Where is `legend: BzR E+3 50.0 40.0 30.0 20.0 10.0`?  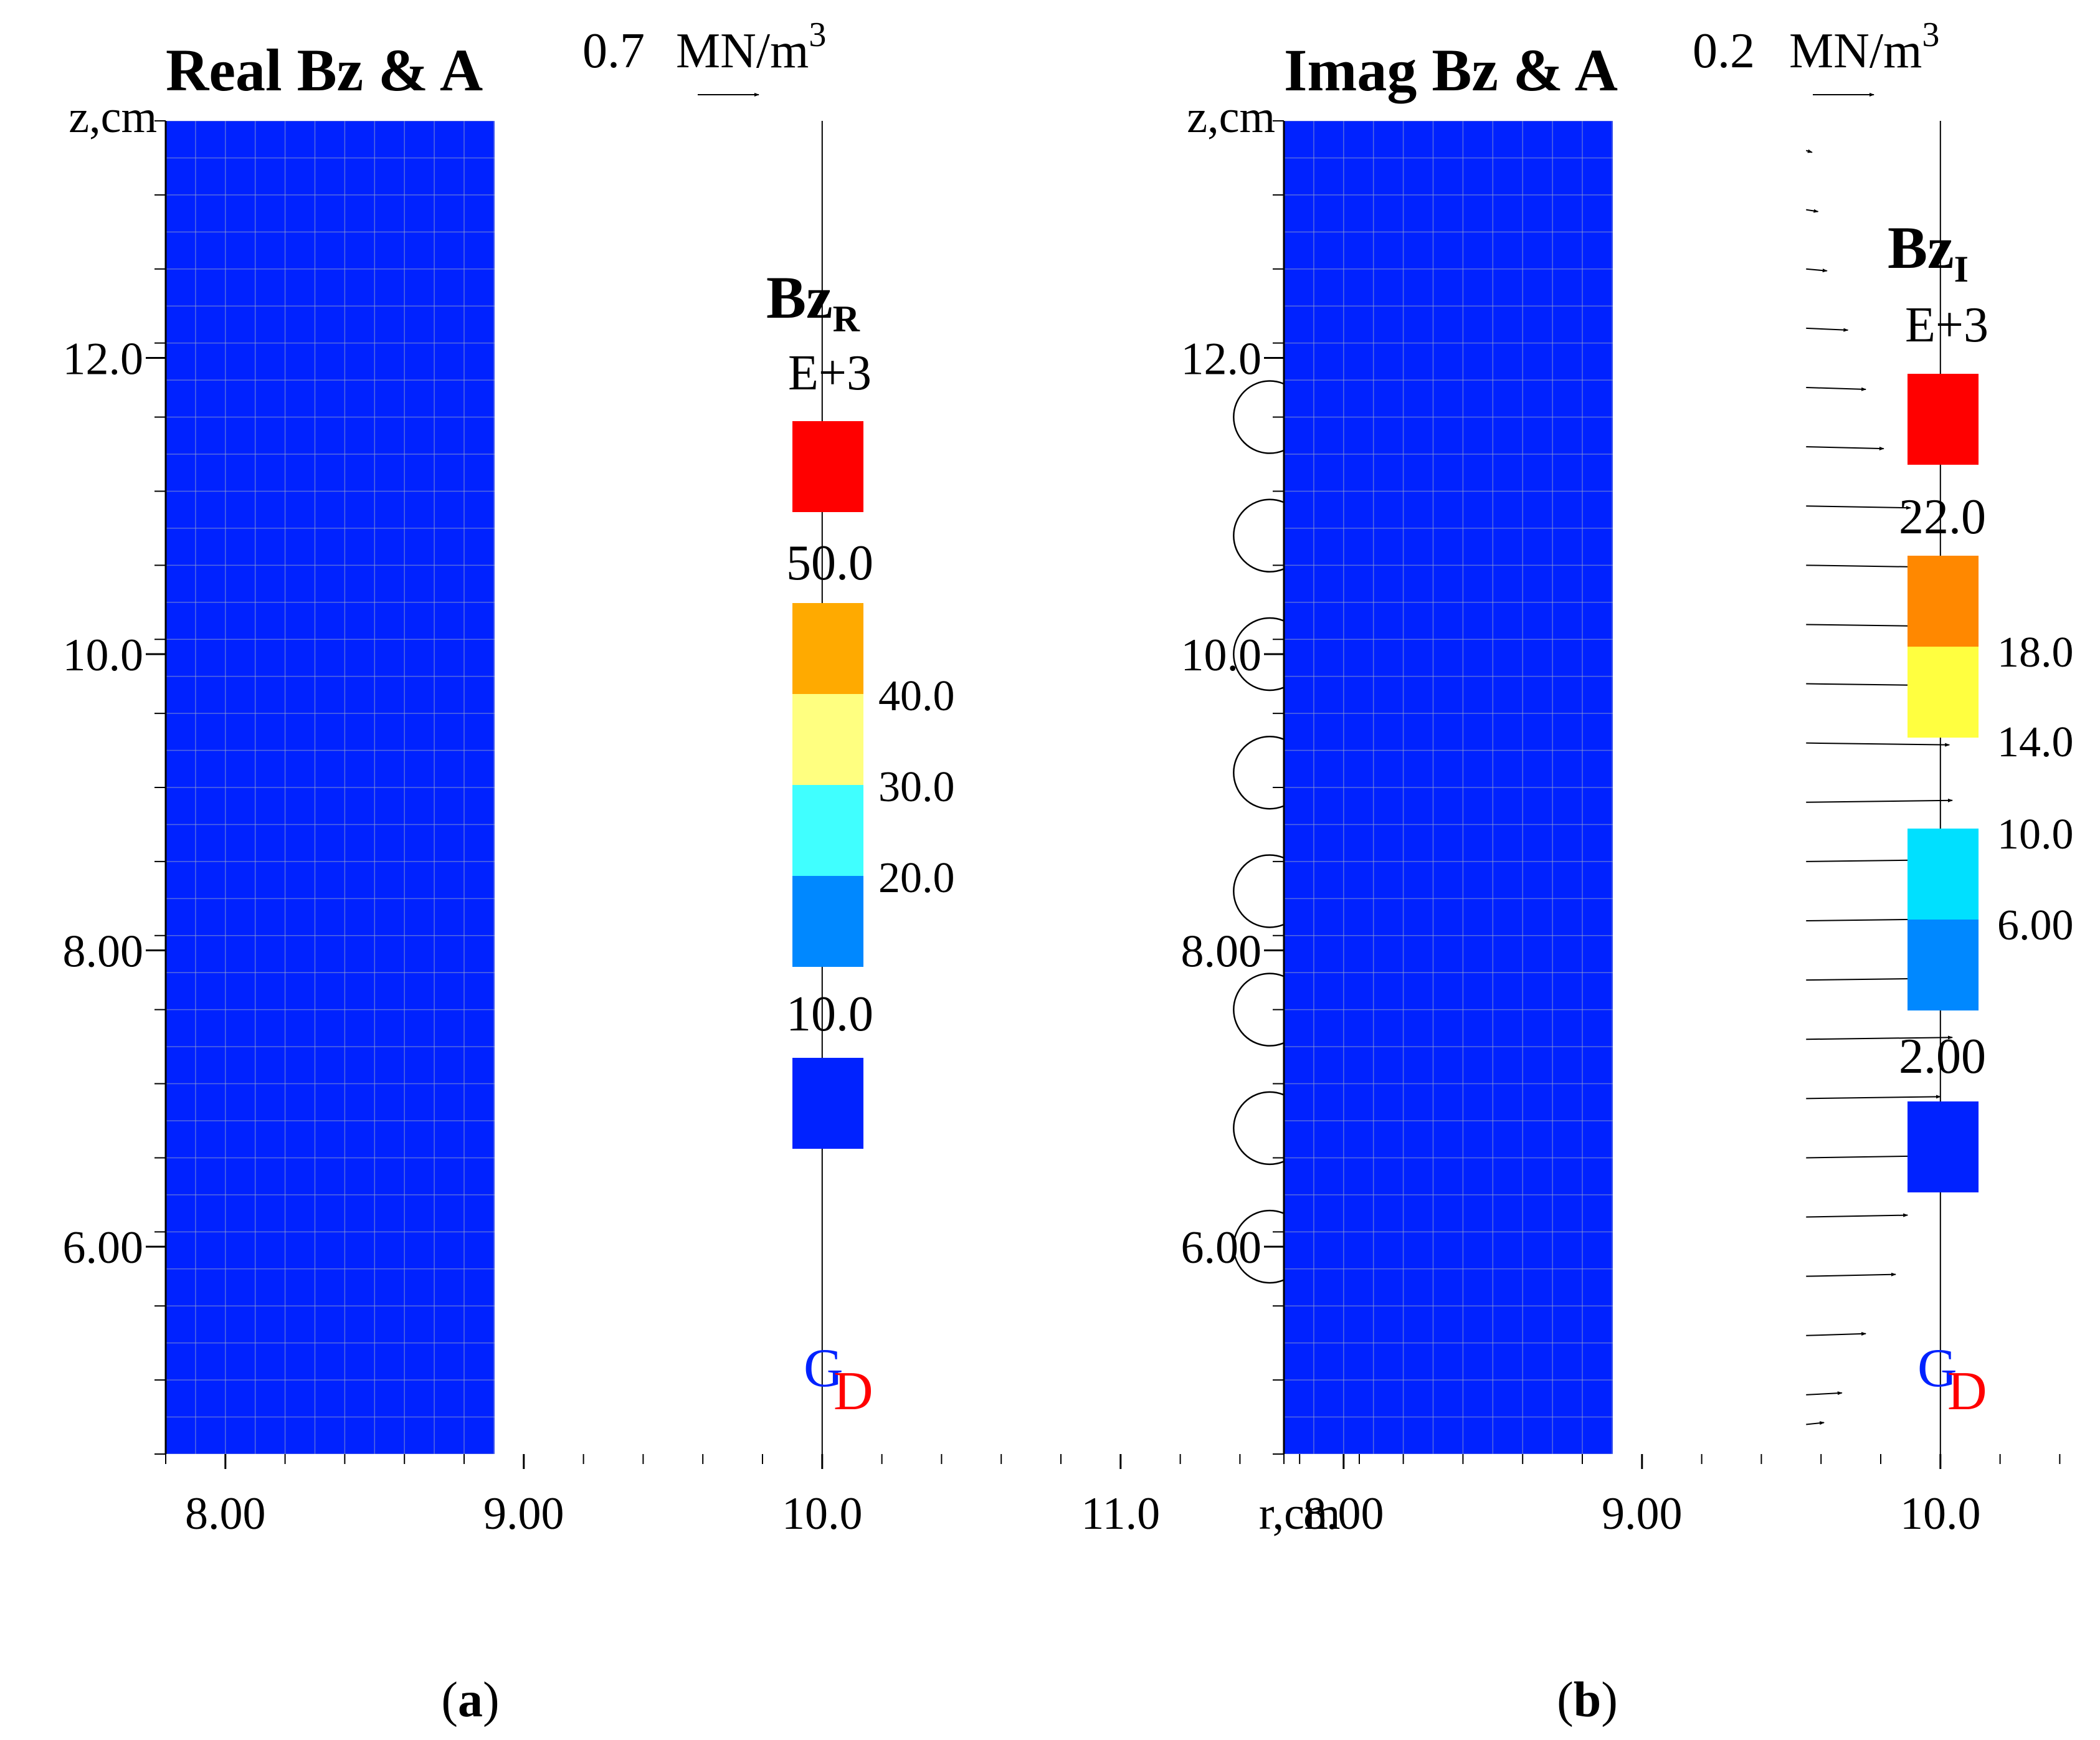
legend: BzR E+3 50.0 40.0 30.0 20.0 10.0 is located at coordinates (860, 706).